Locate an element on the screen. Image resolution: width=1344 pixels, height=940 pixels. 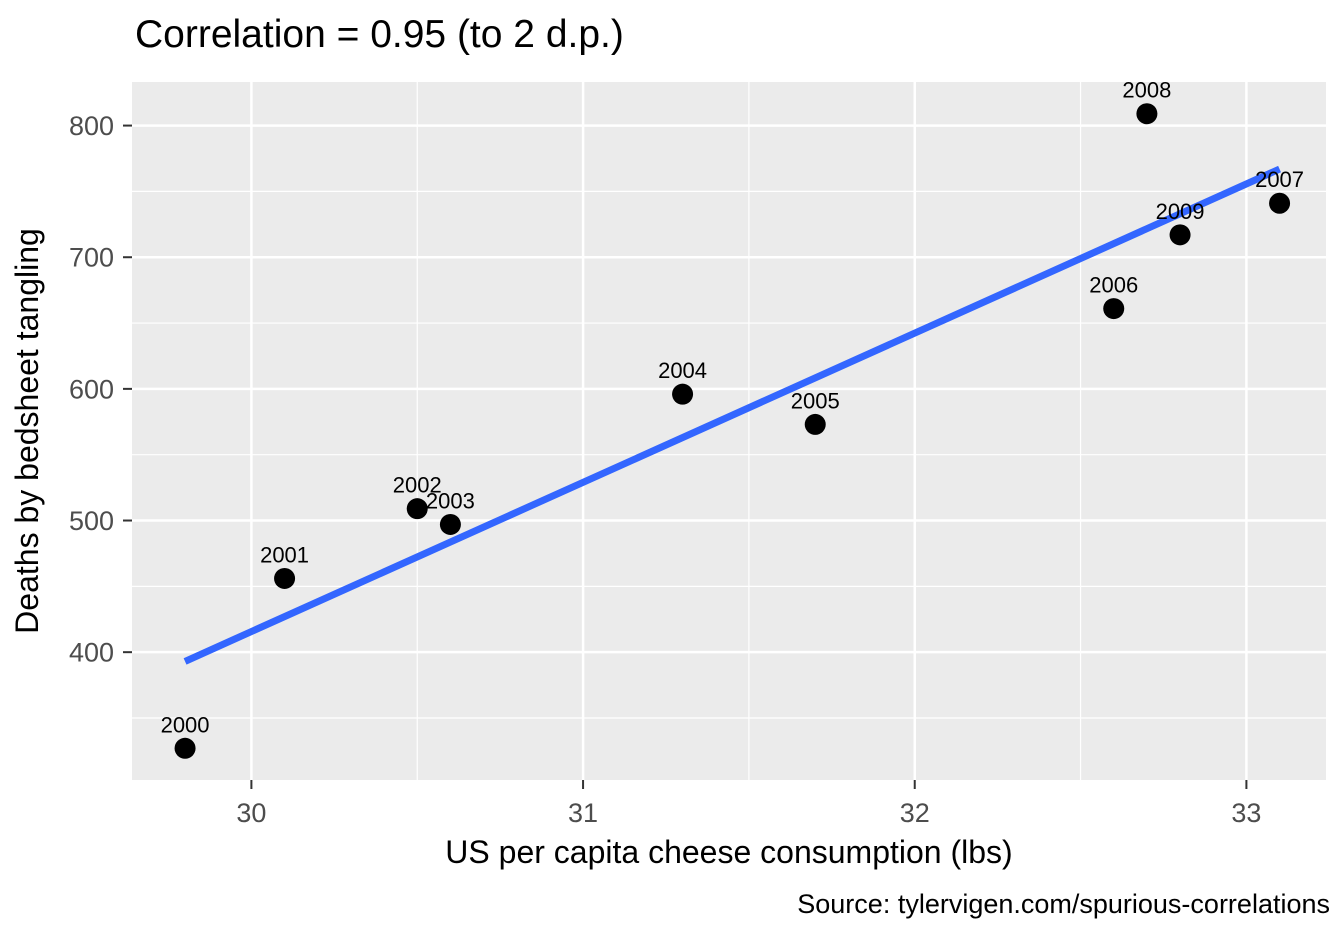
point-label-2006: 2006 is located at coordinates (1113, 285).